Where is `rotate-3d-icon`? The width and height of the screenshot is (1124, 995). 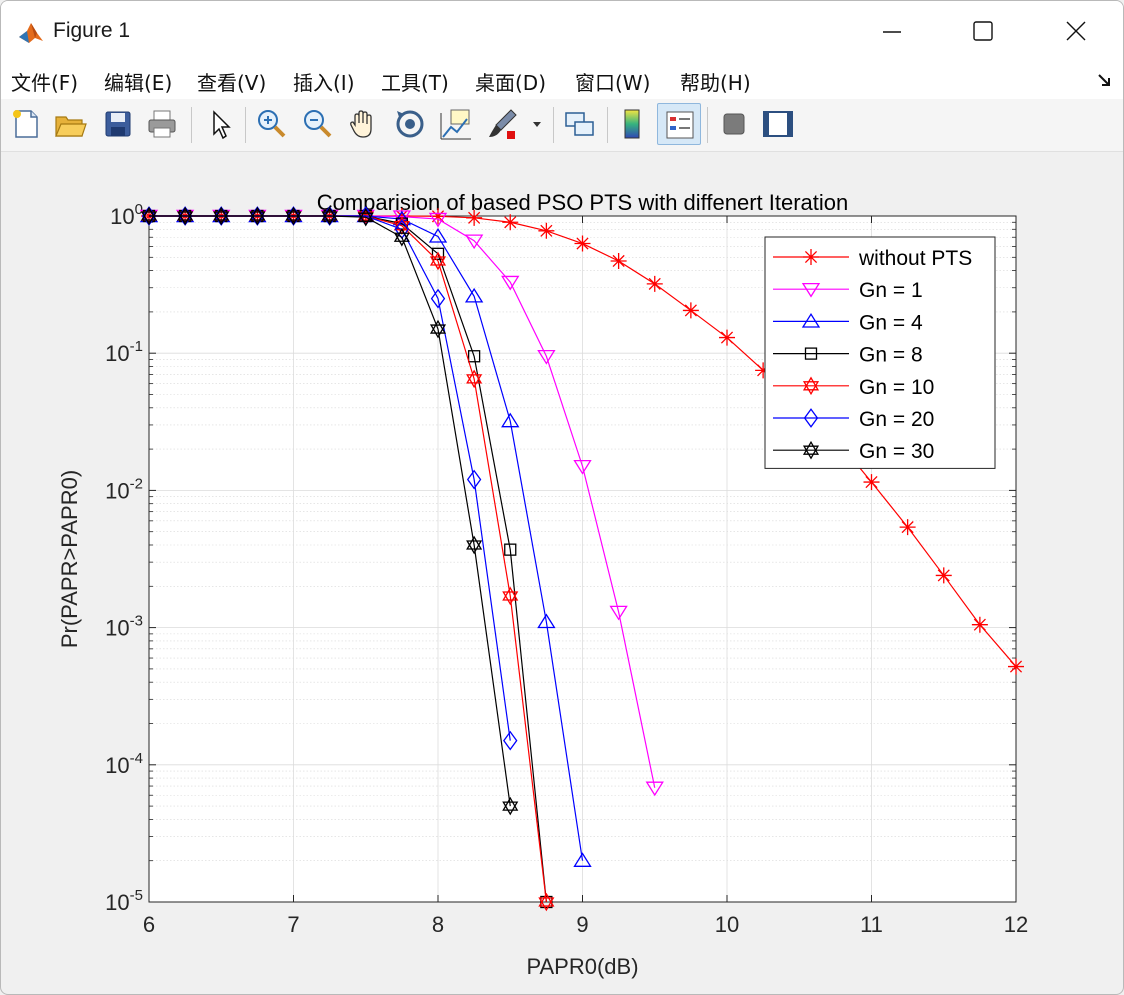
rotate-3d-icon is located at coordinates (410, 124).